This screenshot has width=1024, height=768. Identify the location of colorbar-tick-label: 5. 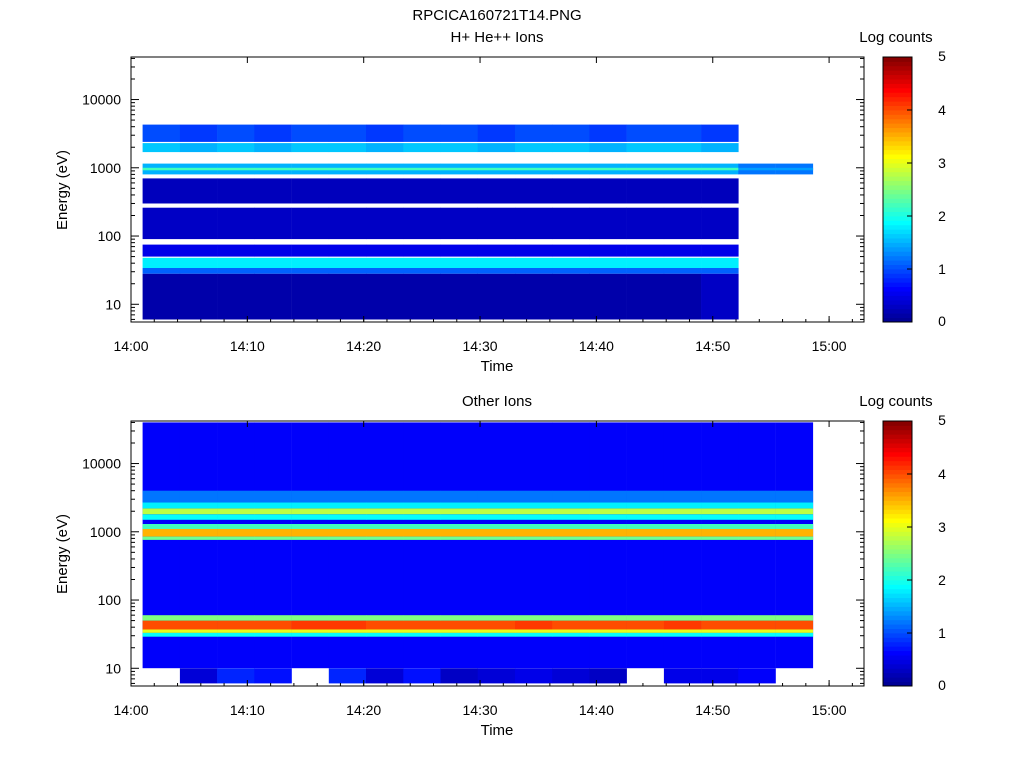
(942, 420).